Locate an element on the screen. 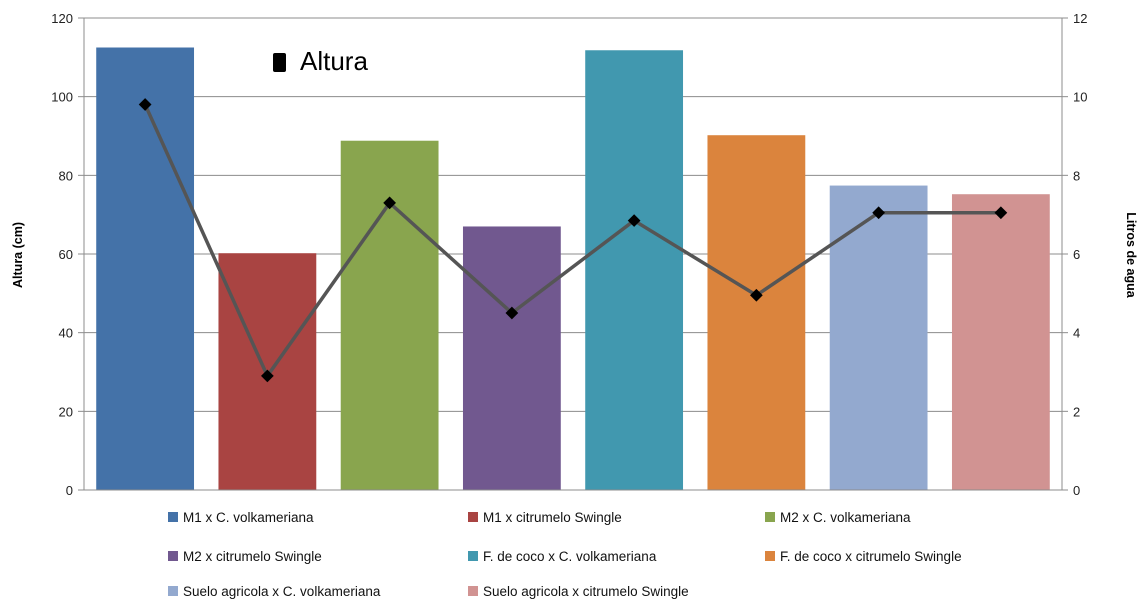 This screenshot has height=610, width=1139. y-axis-right-tick-label: 4 is located at coordinates (1076, 333).